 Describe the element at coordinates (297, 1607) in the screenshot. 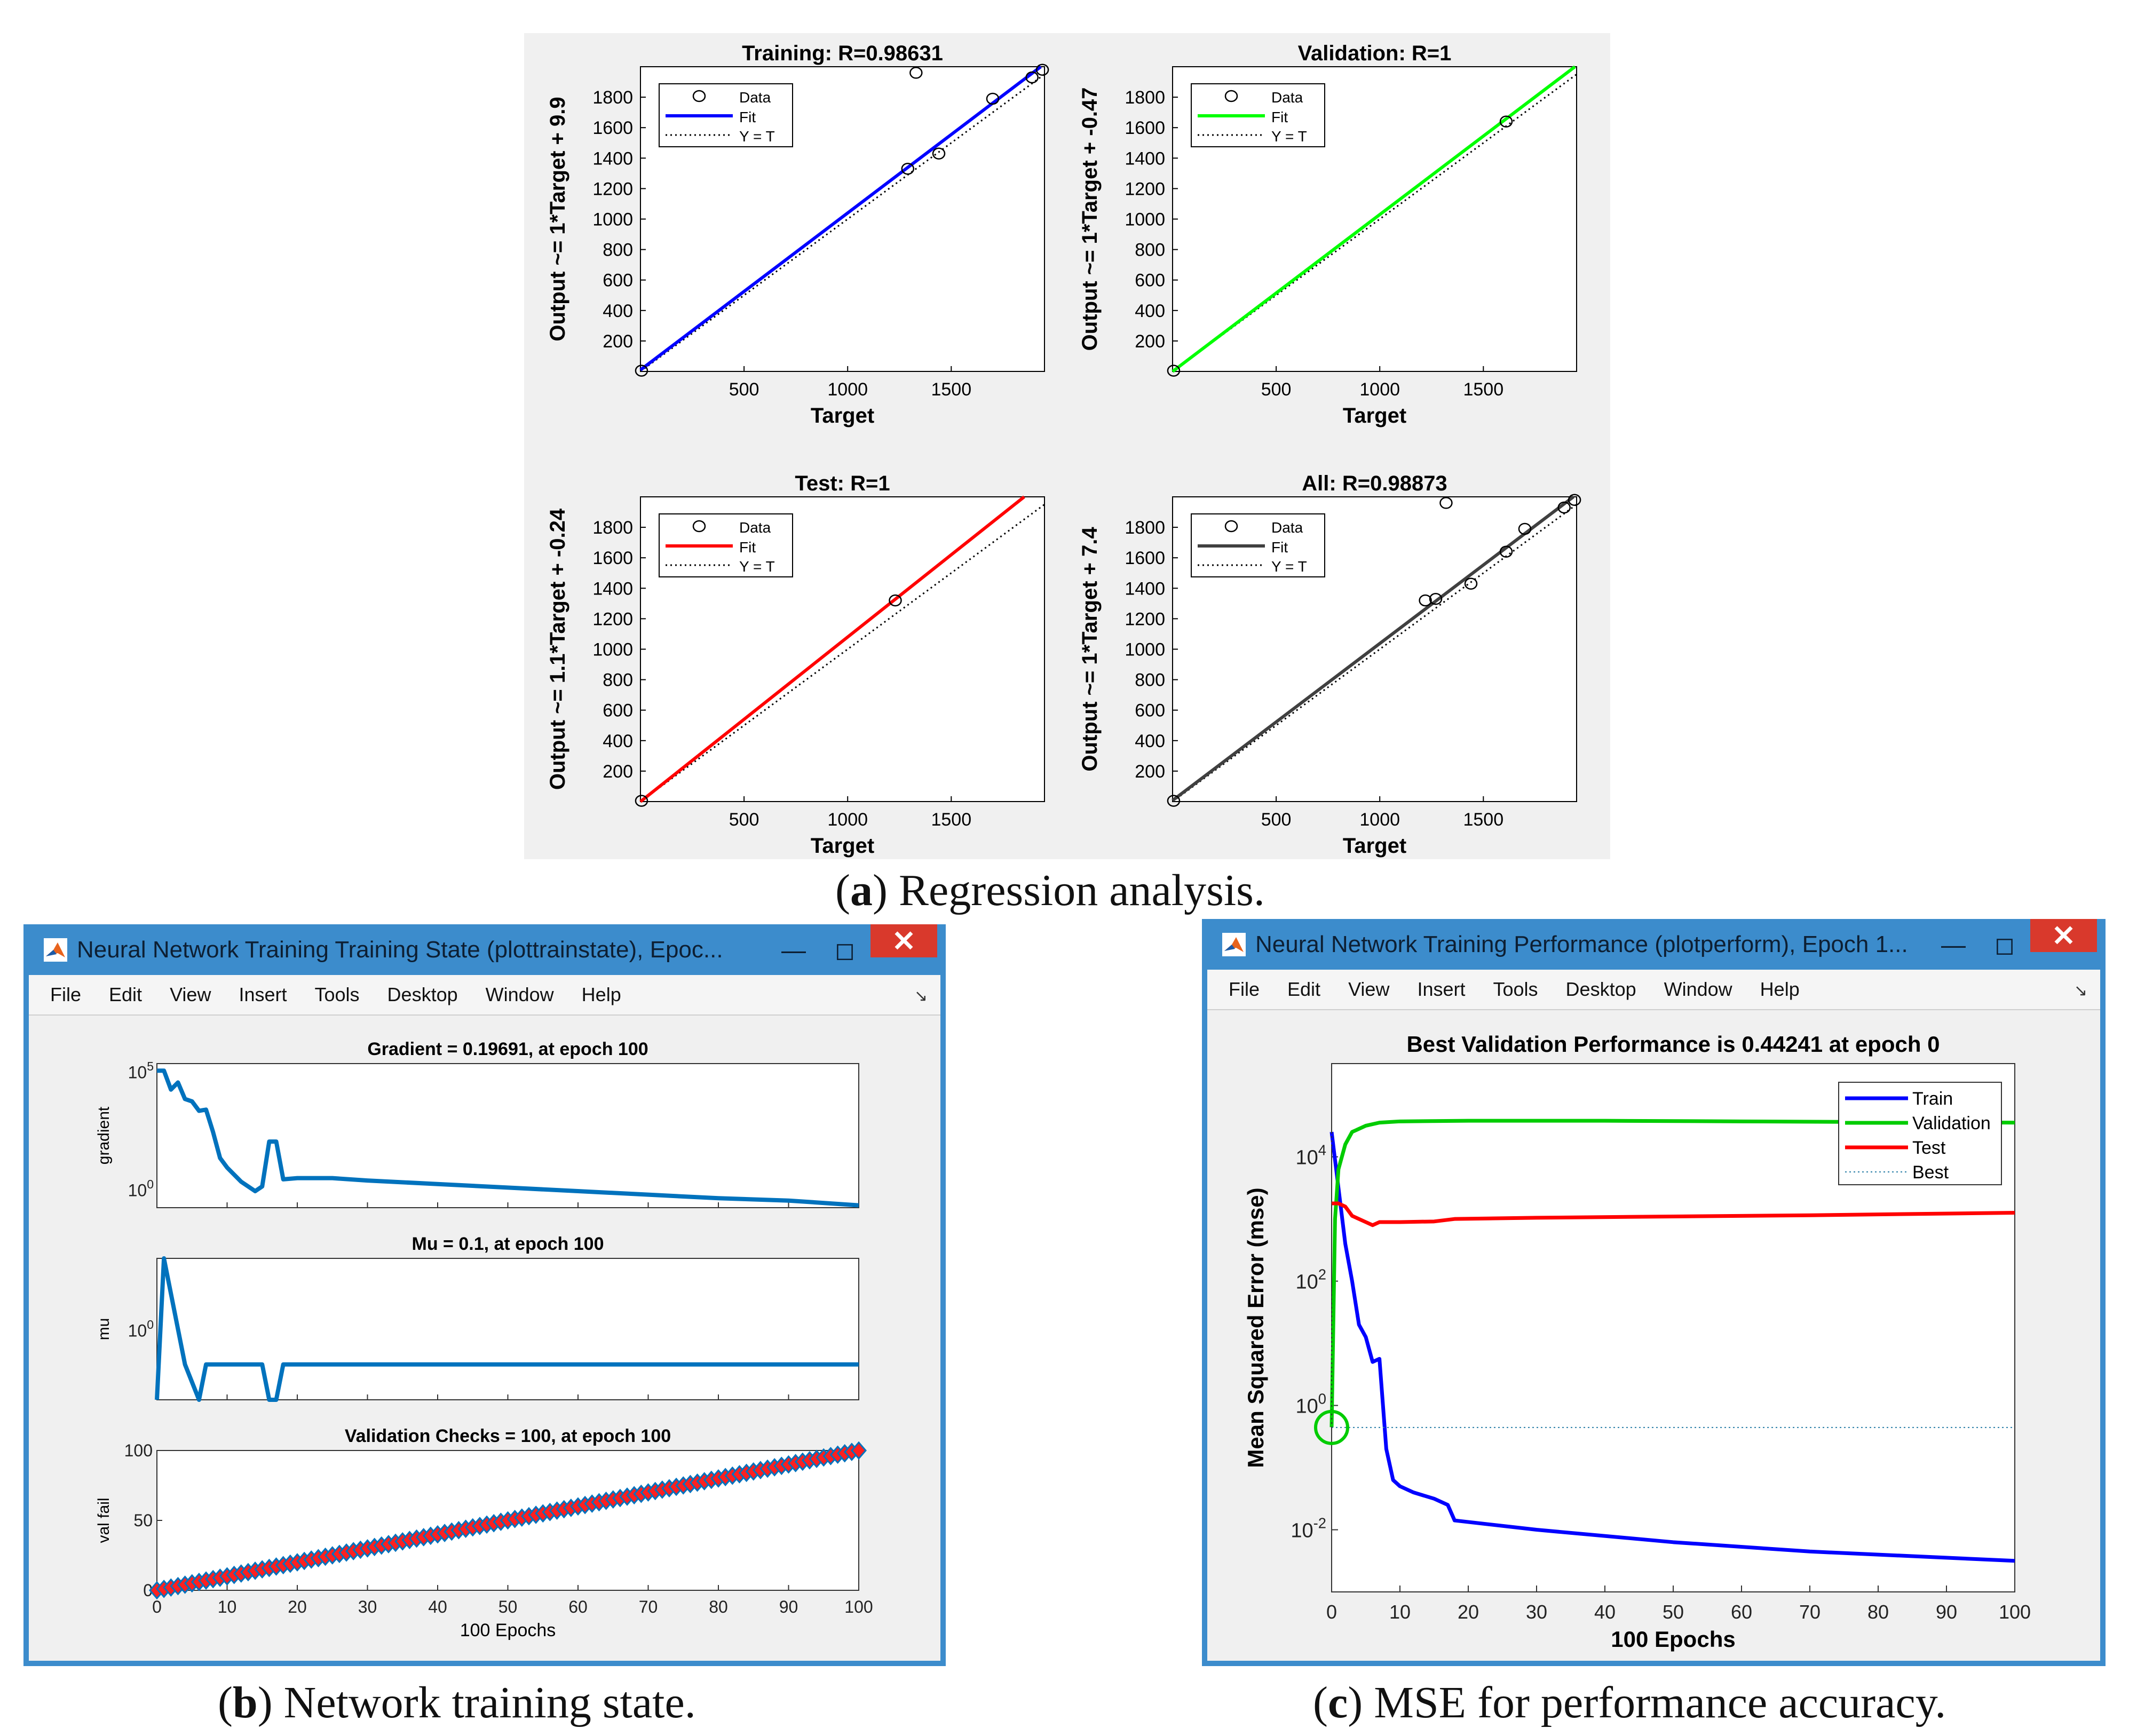

I see `x-tick-label: 20` at that location.